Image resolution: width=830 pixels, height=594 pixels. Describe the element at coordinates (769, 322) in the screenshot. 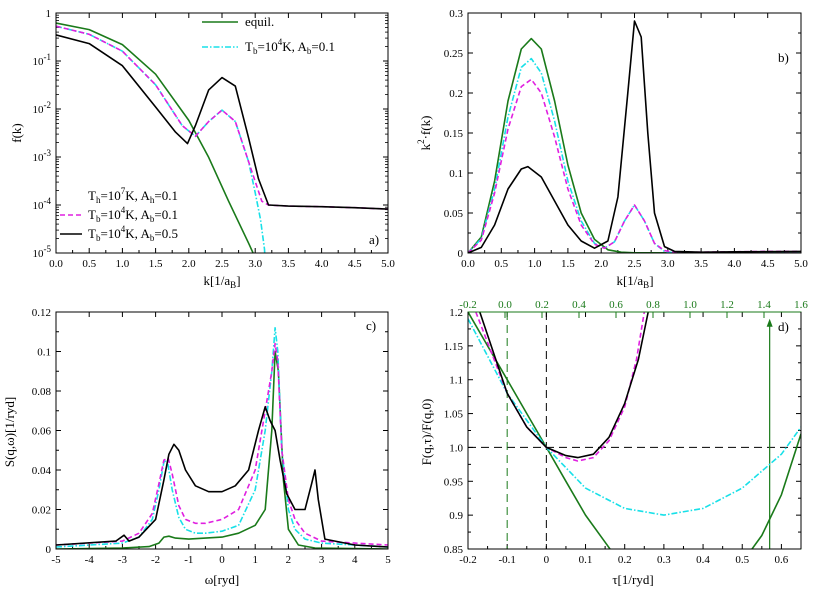

I see `green-arrow-head` at that location.